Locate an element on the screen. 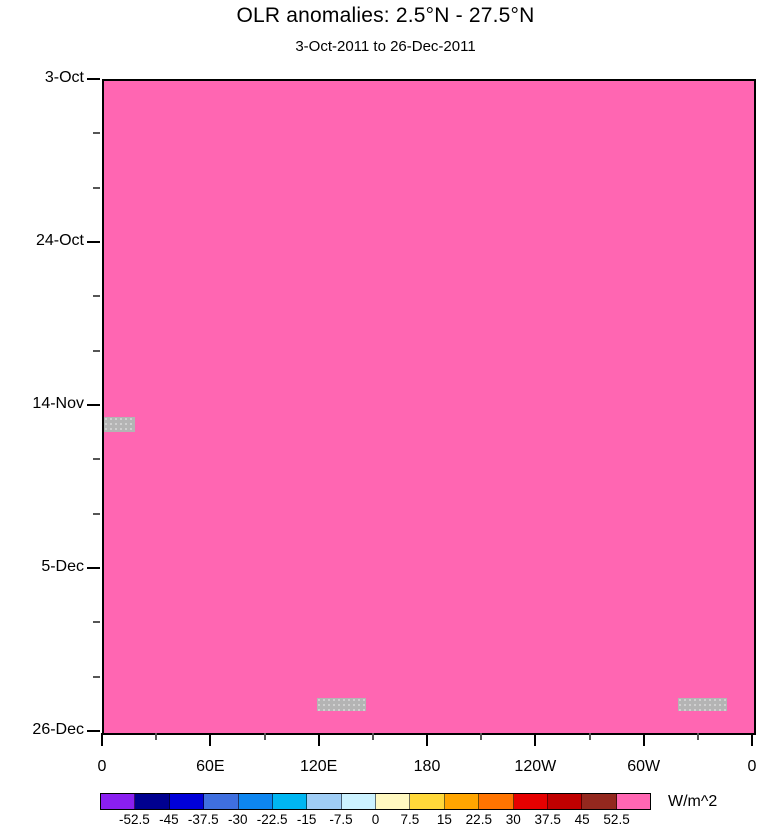  x-axis-tick-label: 180 is located at coordinates (427, 766).